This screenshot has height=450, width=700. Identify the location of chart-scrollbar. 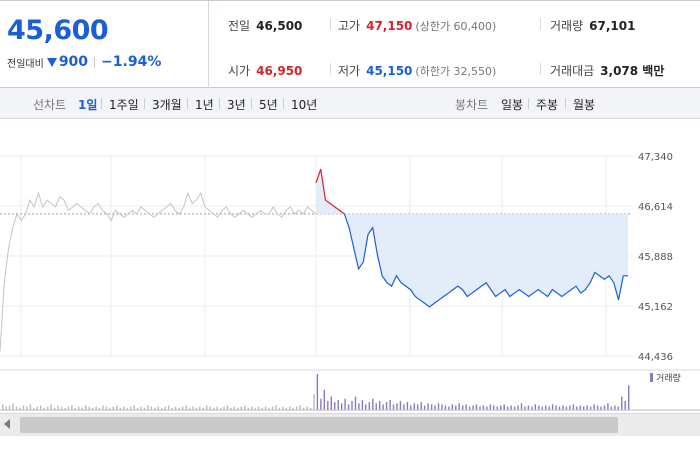
(350, 424).